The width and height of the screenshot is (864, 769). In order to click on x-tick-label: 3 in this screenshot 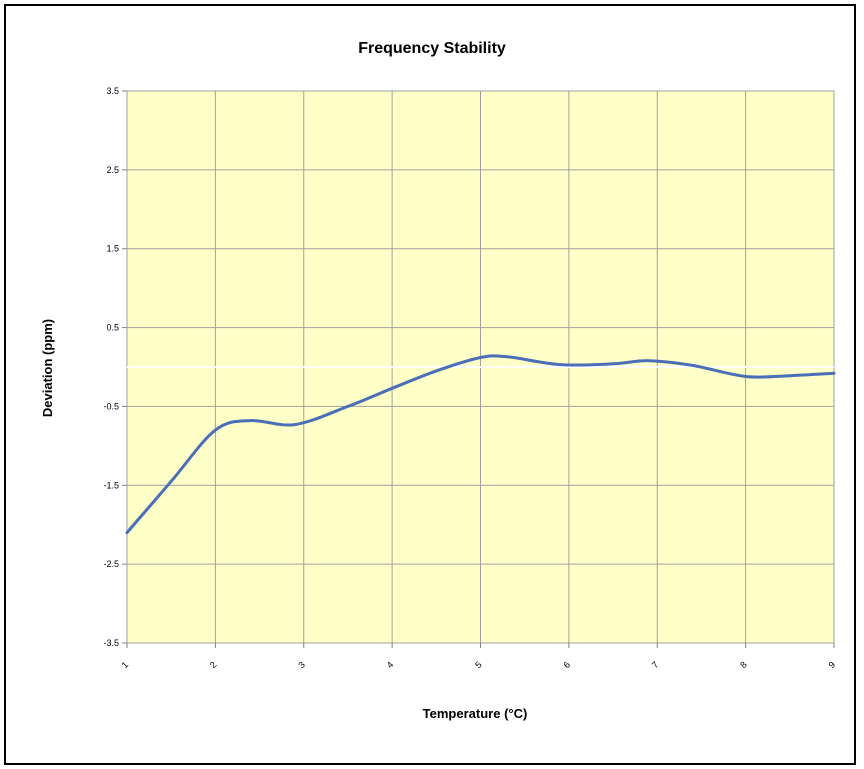, I will do `click(301, 665)`.